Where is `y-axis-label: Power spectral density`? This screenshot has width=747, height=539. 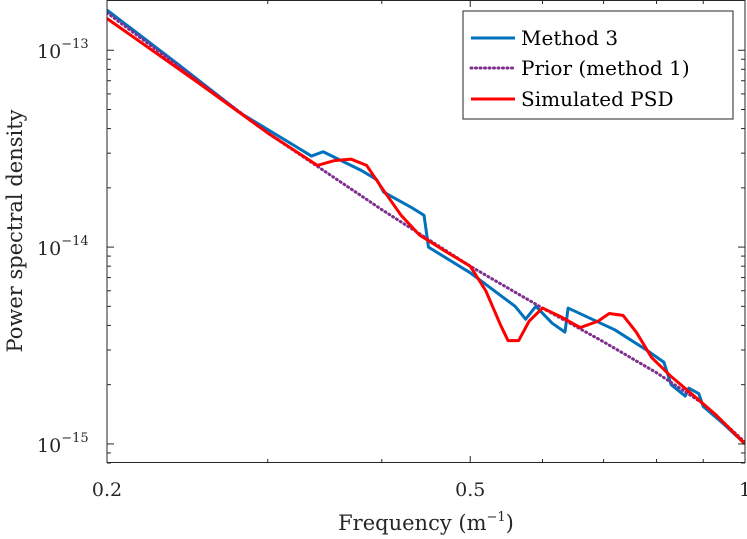 y-axis-label: Power spectral density is located at coordinates (15, 230).